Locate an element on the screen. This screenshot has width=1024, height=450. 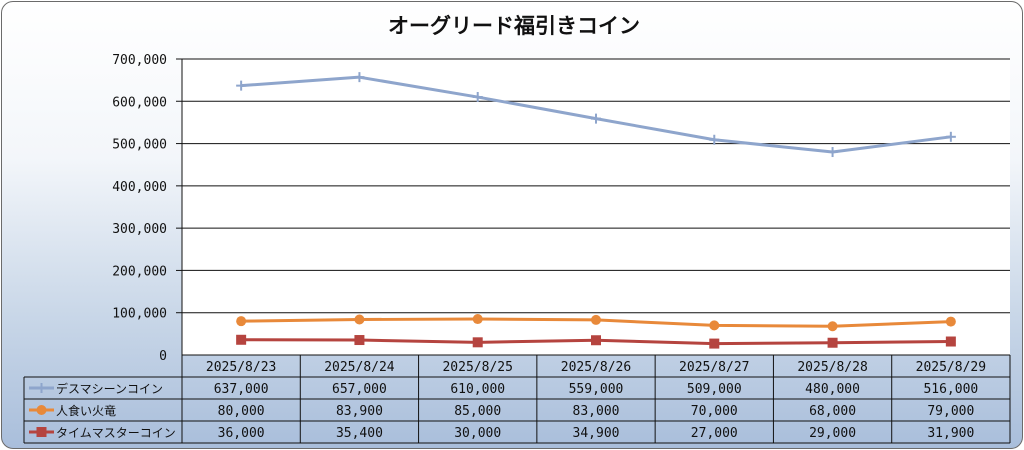
data-label: 637,000 is located at coordinates (241, 389).